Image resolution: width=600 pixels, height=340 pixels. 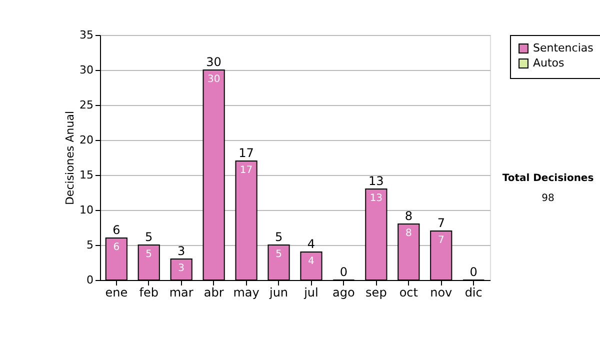 I want to click on total-label: 4, so click(x=311, y=244).